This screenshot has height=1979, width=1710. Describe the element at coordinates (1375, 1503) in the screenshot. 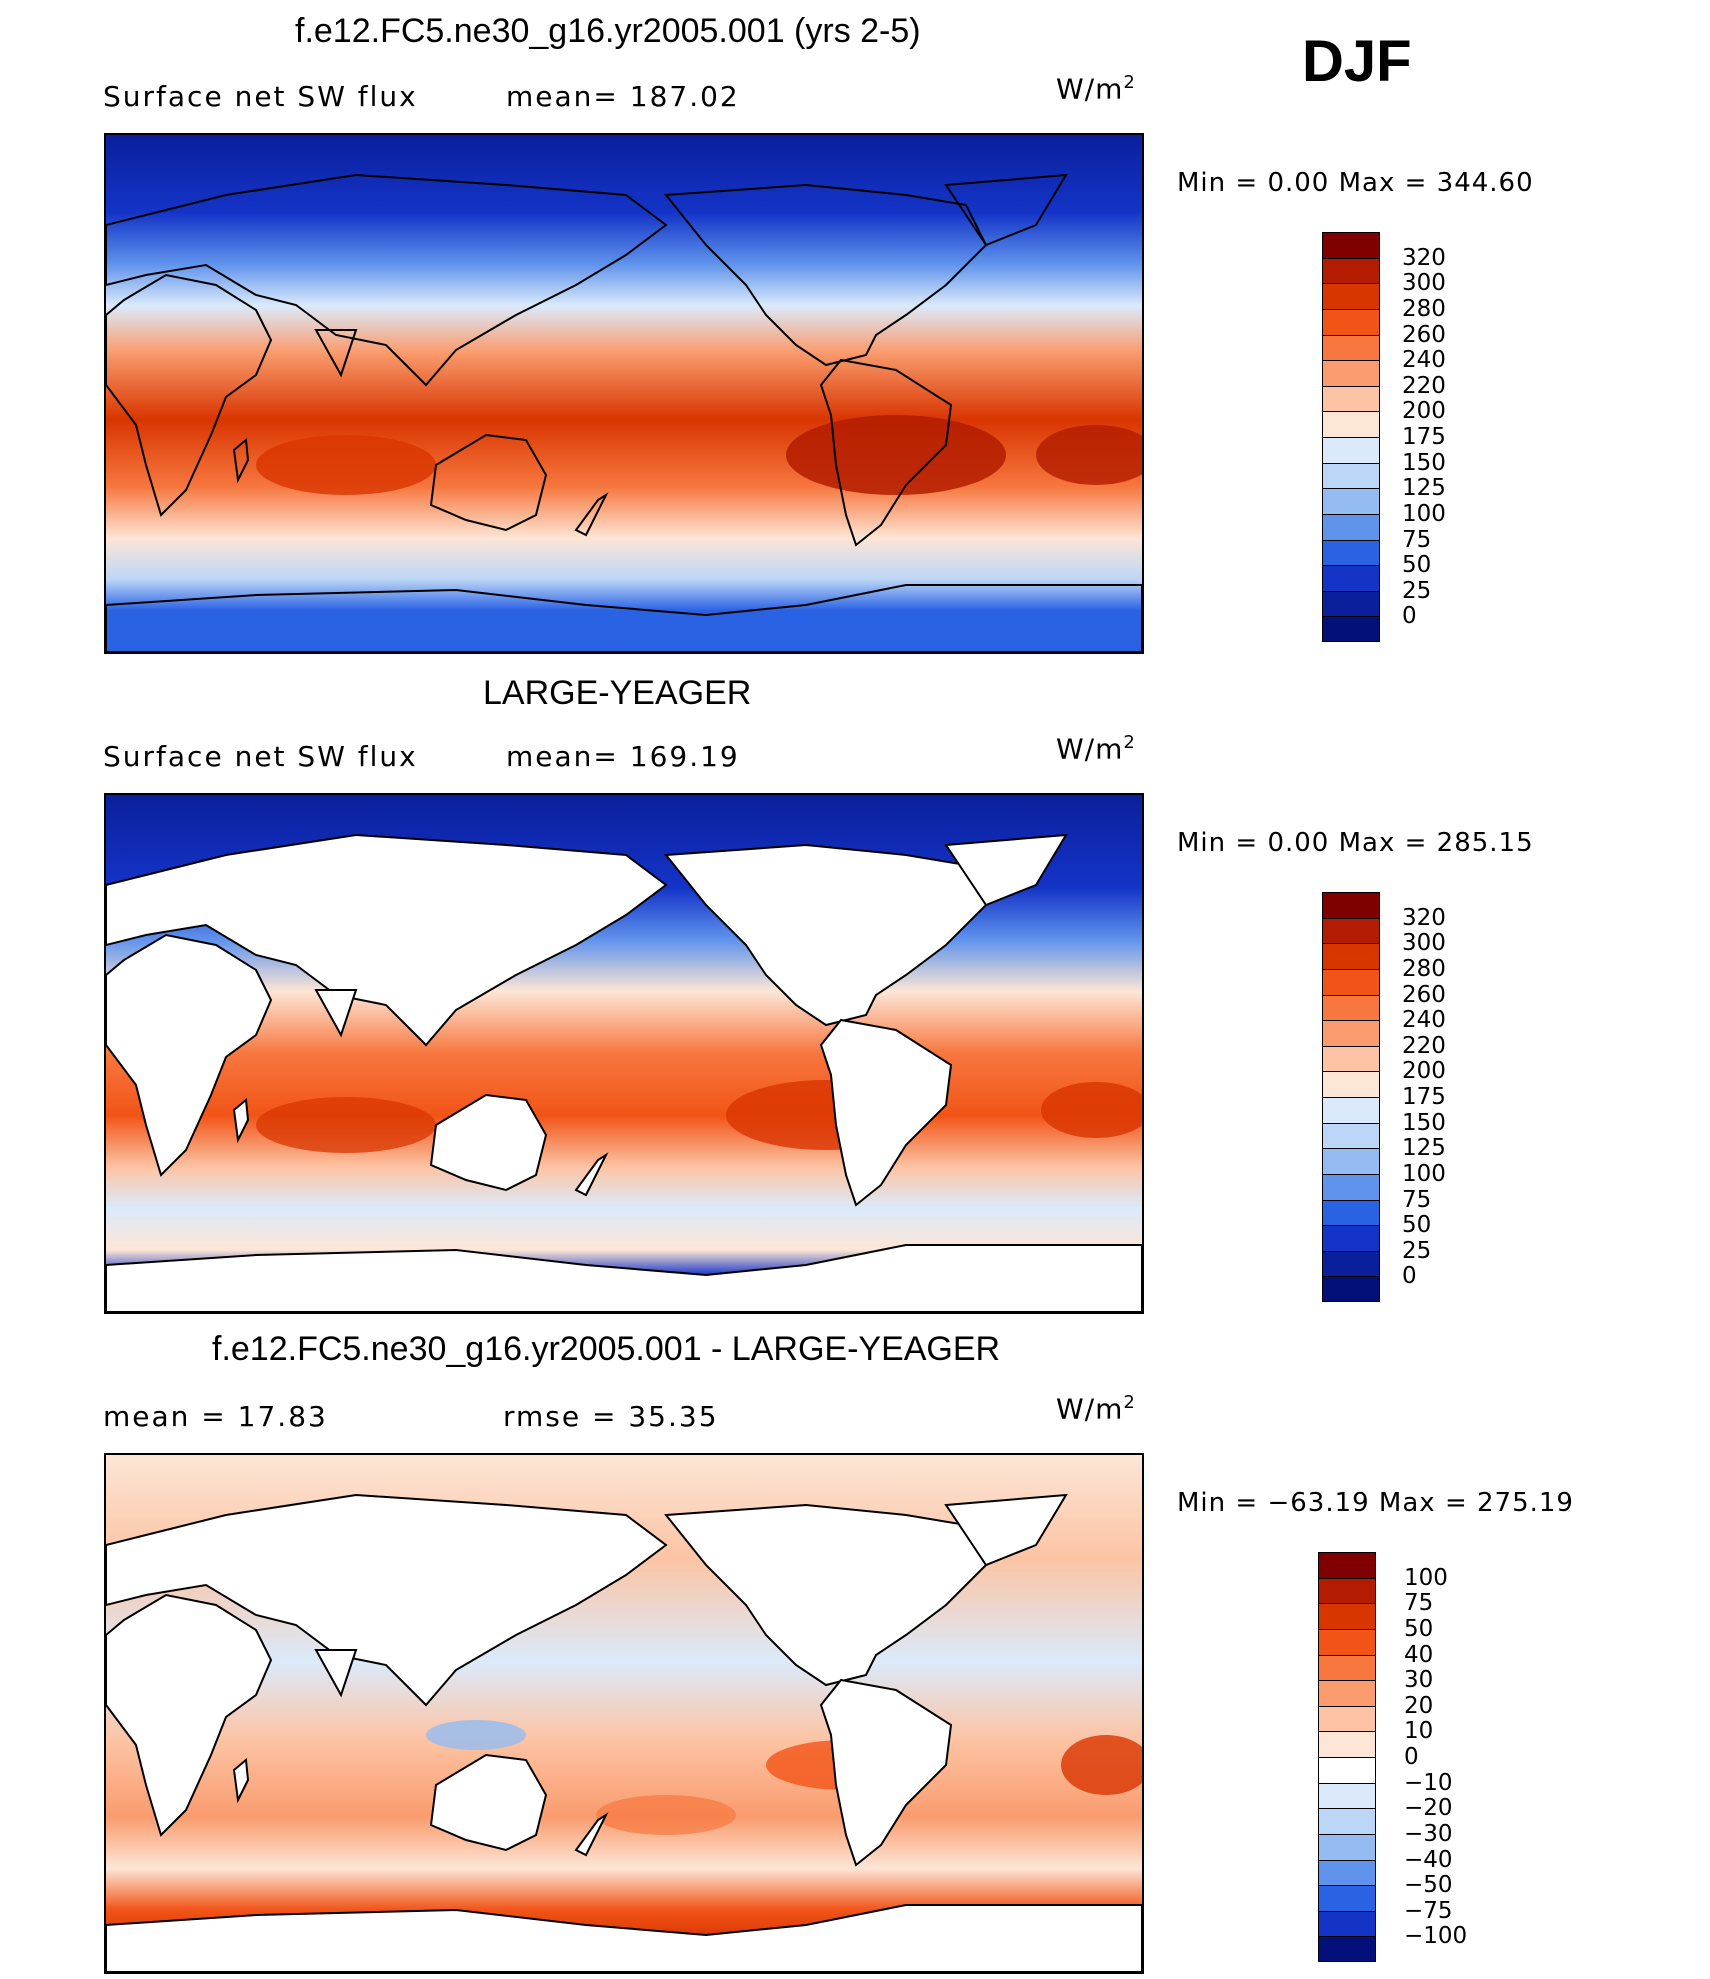

I see `panel-diff-minmax: Min = −63.19 Max = 275.19` at that location.